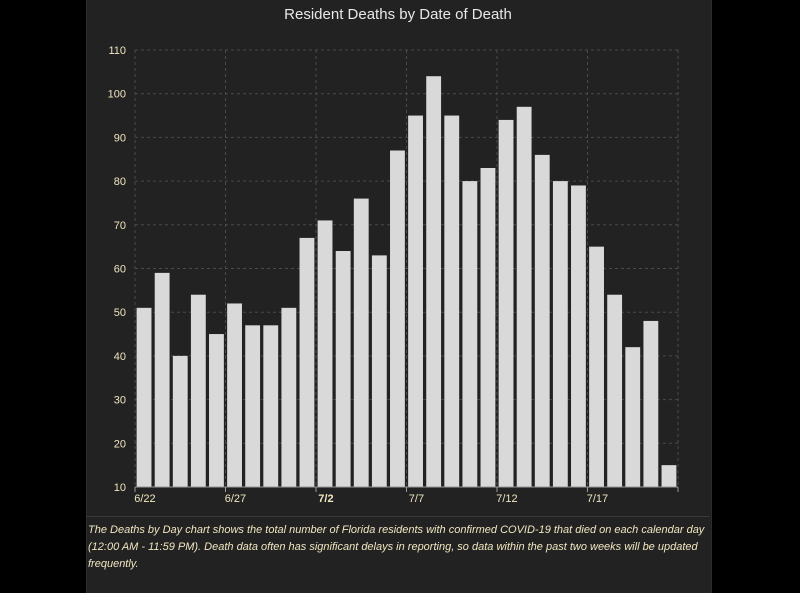 The height and width of the screenshot is (593, 800). What do you see at coordinates (120, 182) in the screenshot?
I see `y-tick-label: 80` at bounding box center [120, 182].